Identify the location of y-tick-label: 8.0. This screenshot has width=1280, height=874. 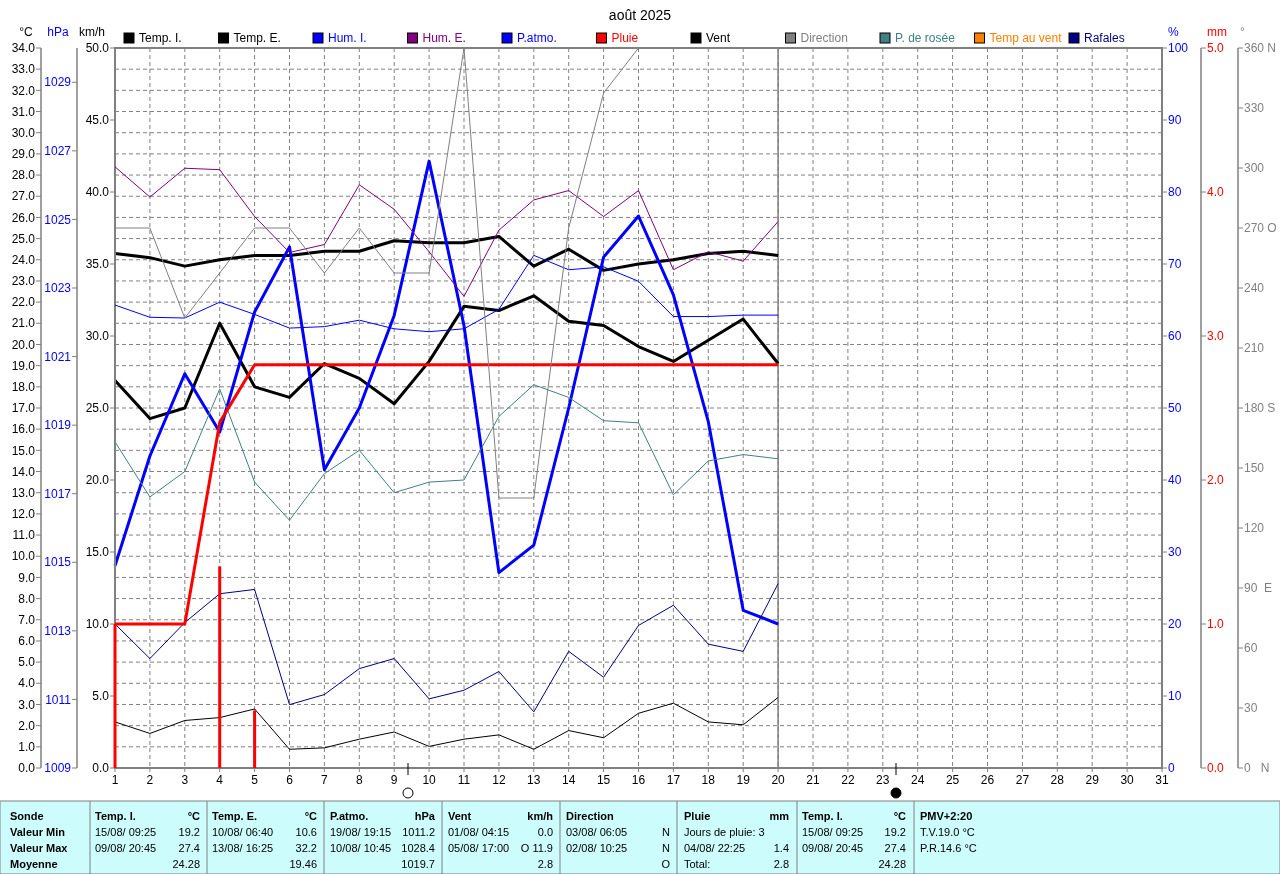
(27, 598).